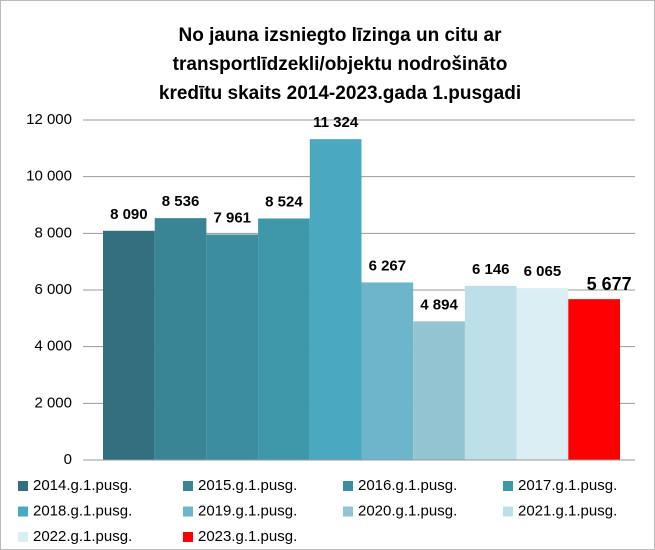 The image size is (655, 550). Describe the element at coordinates (284, 201) in the screenshot. I see `data-label: 8 524` at that location.